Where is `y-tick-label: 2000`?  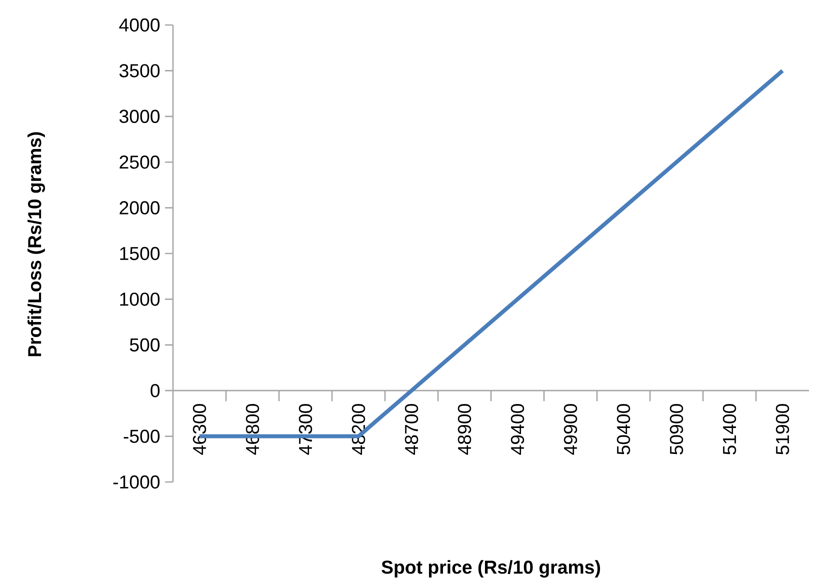
y-tick-label: 2000 is located at coordinates (140, 207).